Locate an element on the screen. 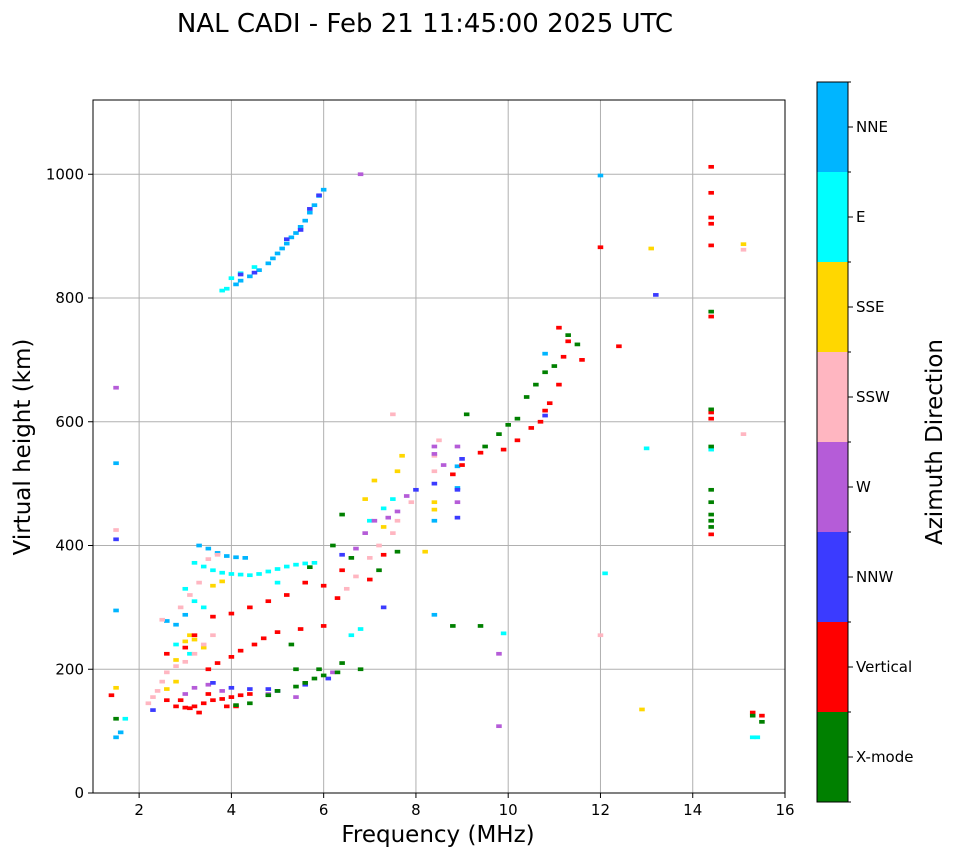 This screenshot has height=857, width=958. x-tick-label: 6 is located at coordinates (324, 810).